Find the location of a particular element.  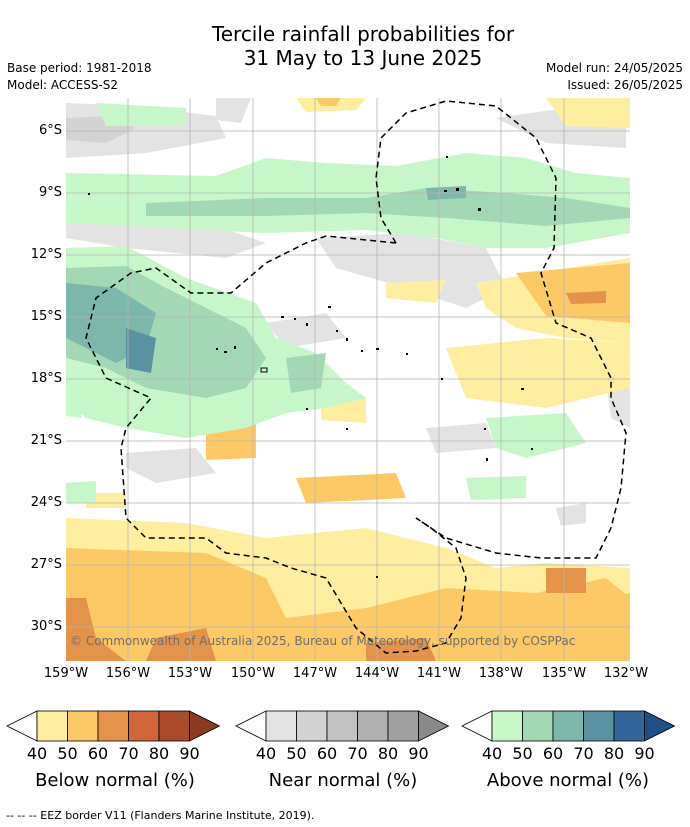

lat-label: 27°S is located at coordinates (46, 564).